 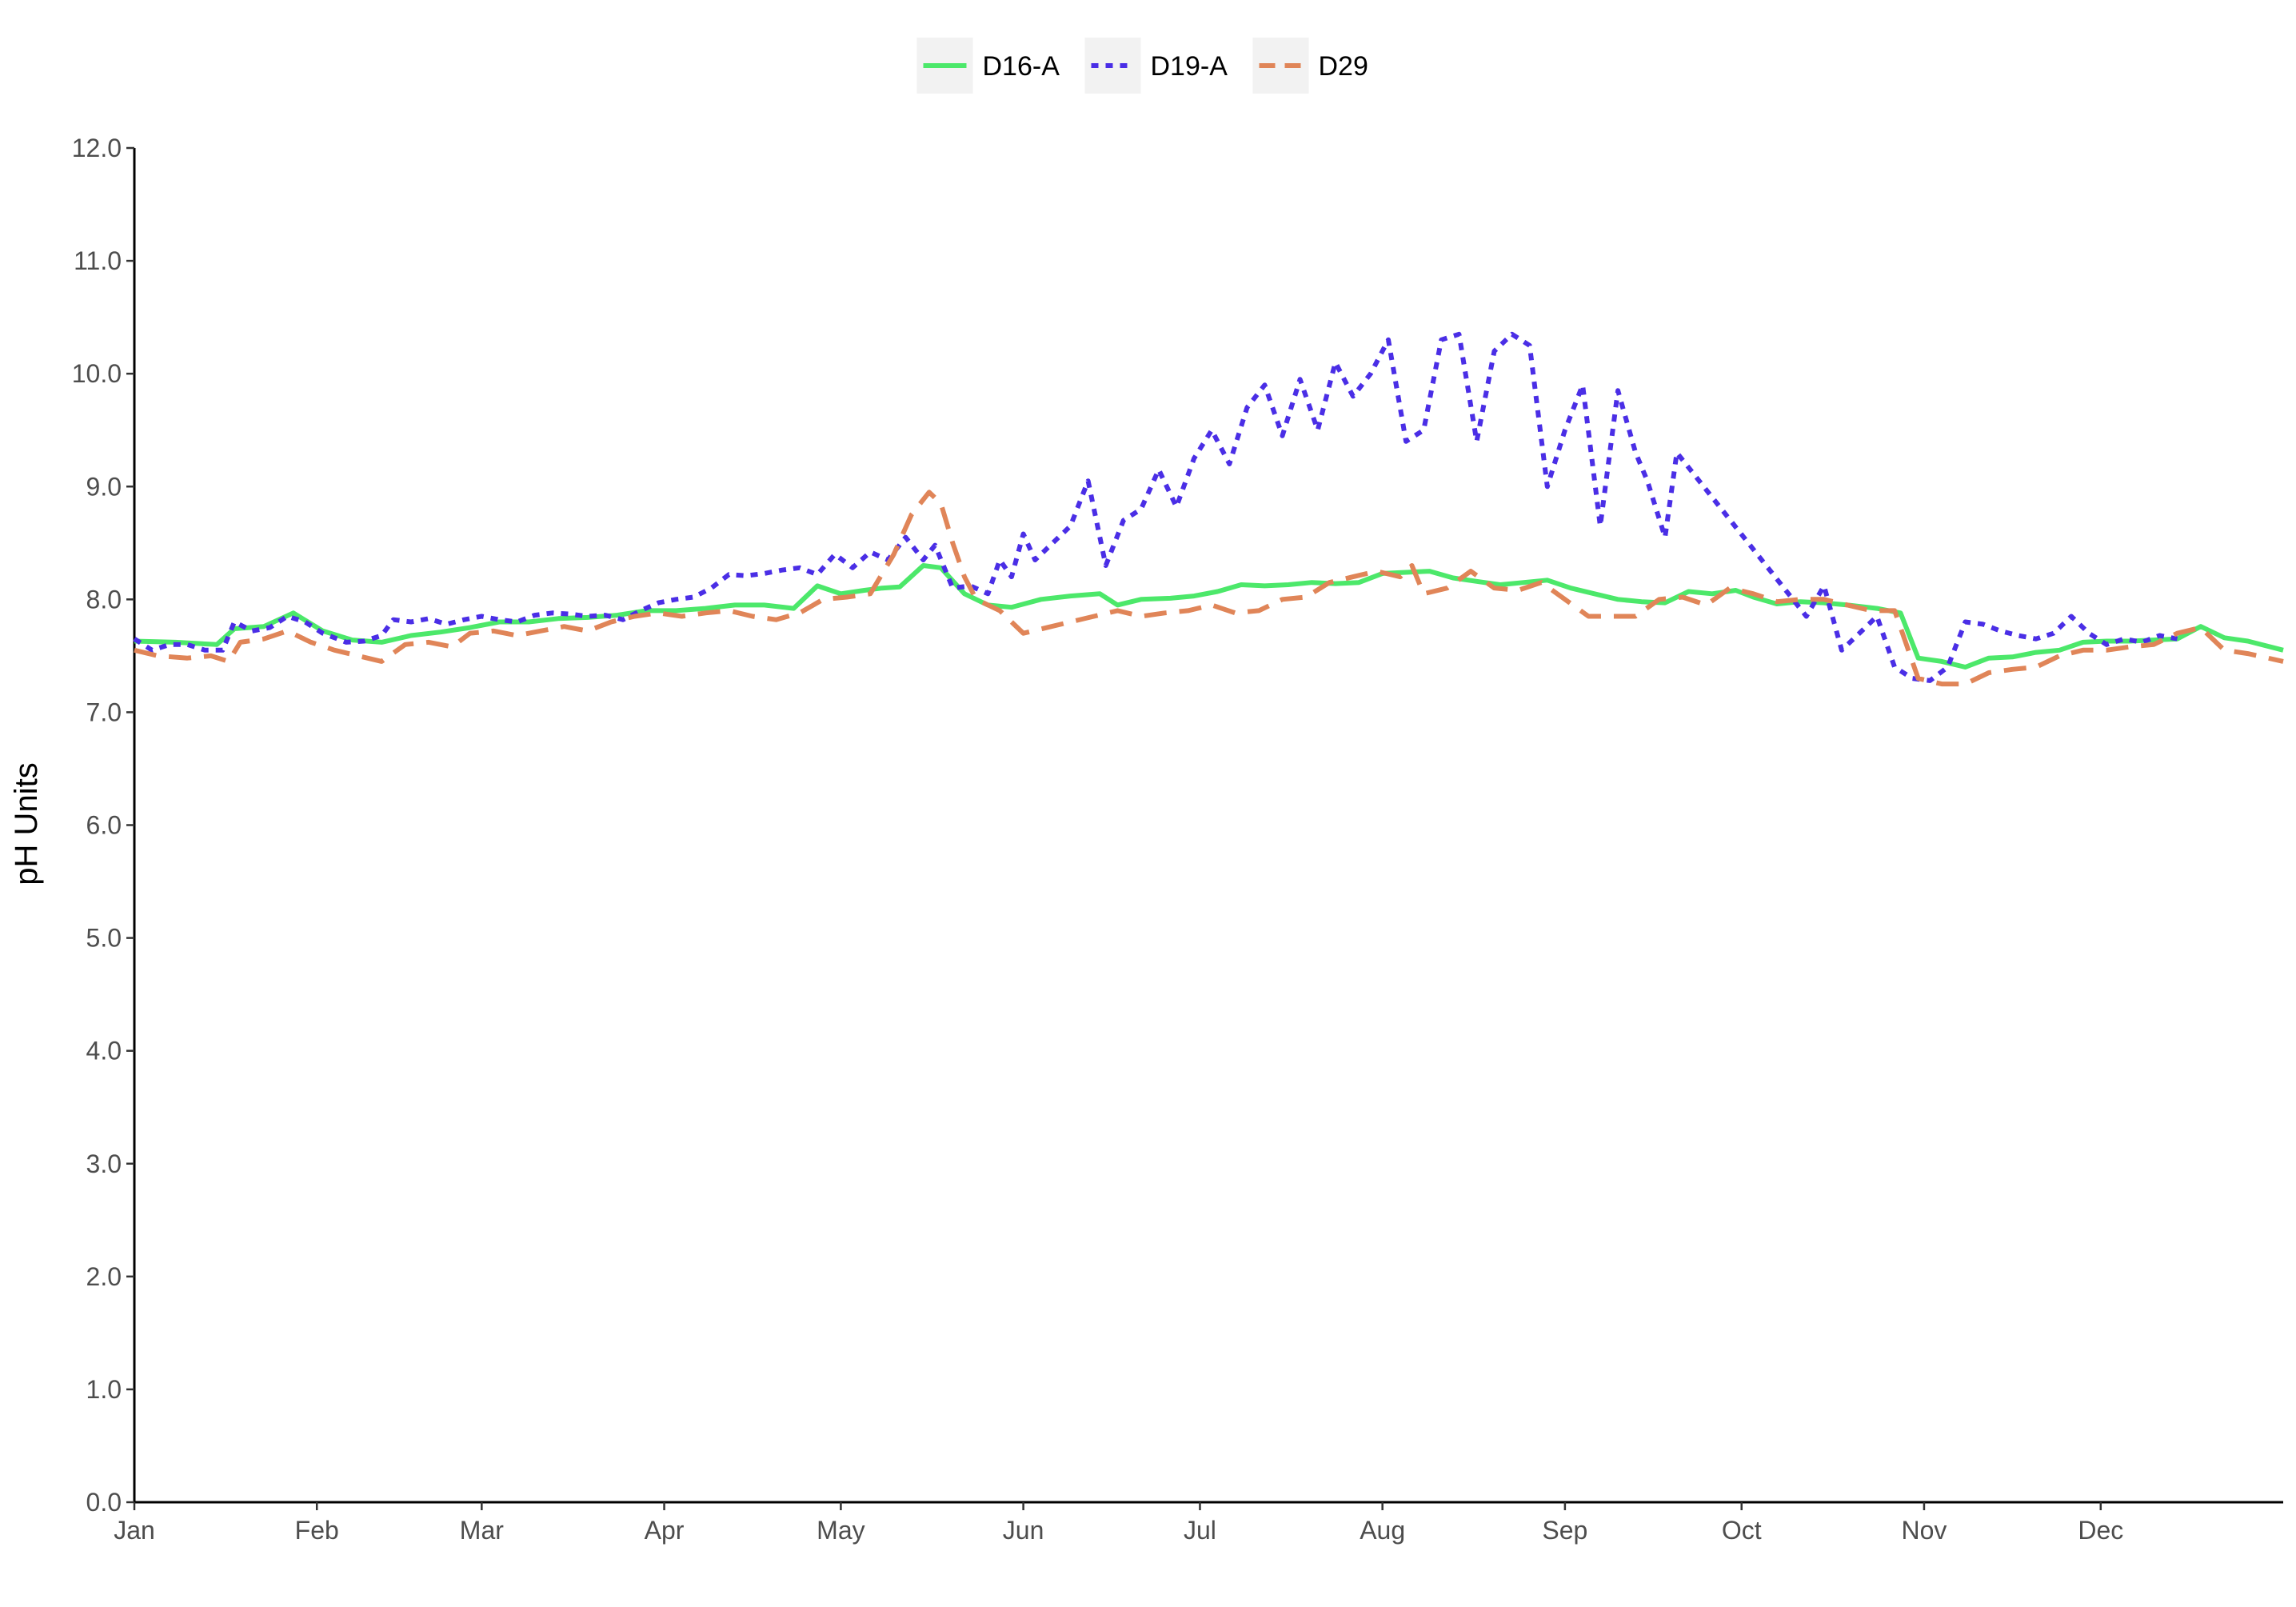 What do you see at coordinates (841, 1530) in the screenshot?
I see `x-tick-label: May` at bounding box center [841, 1530].